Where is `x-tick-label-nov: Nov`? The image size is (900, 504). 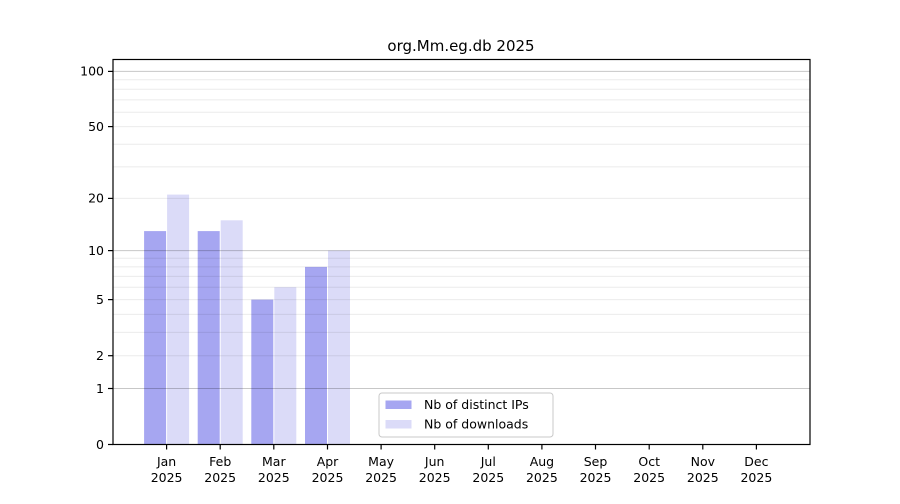
x-tick-label-nov: Nov is located at coordinates (703, 461).